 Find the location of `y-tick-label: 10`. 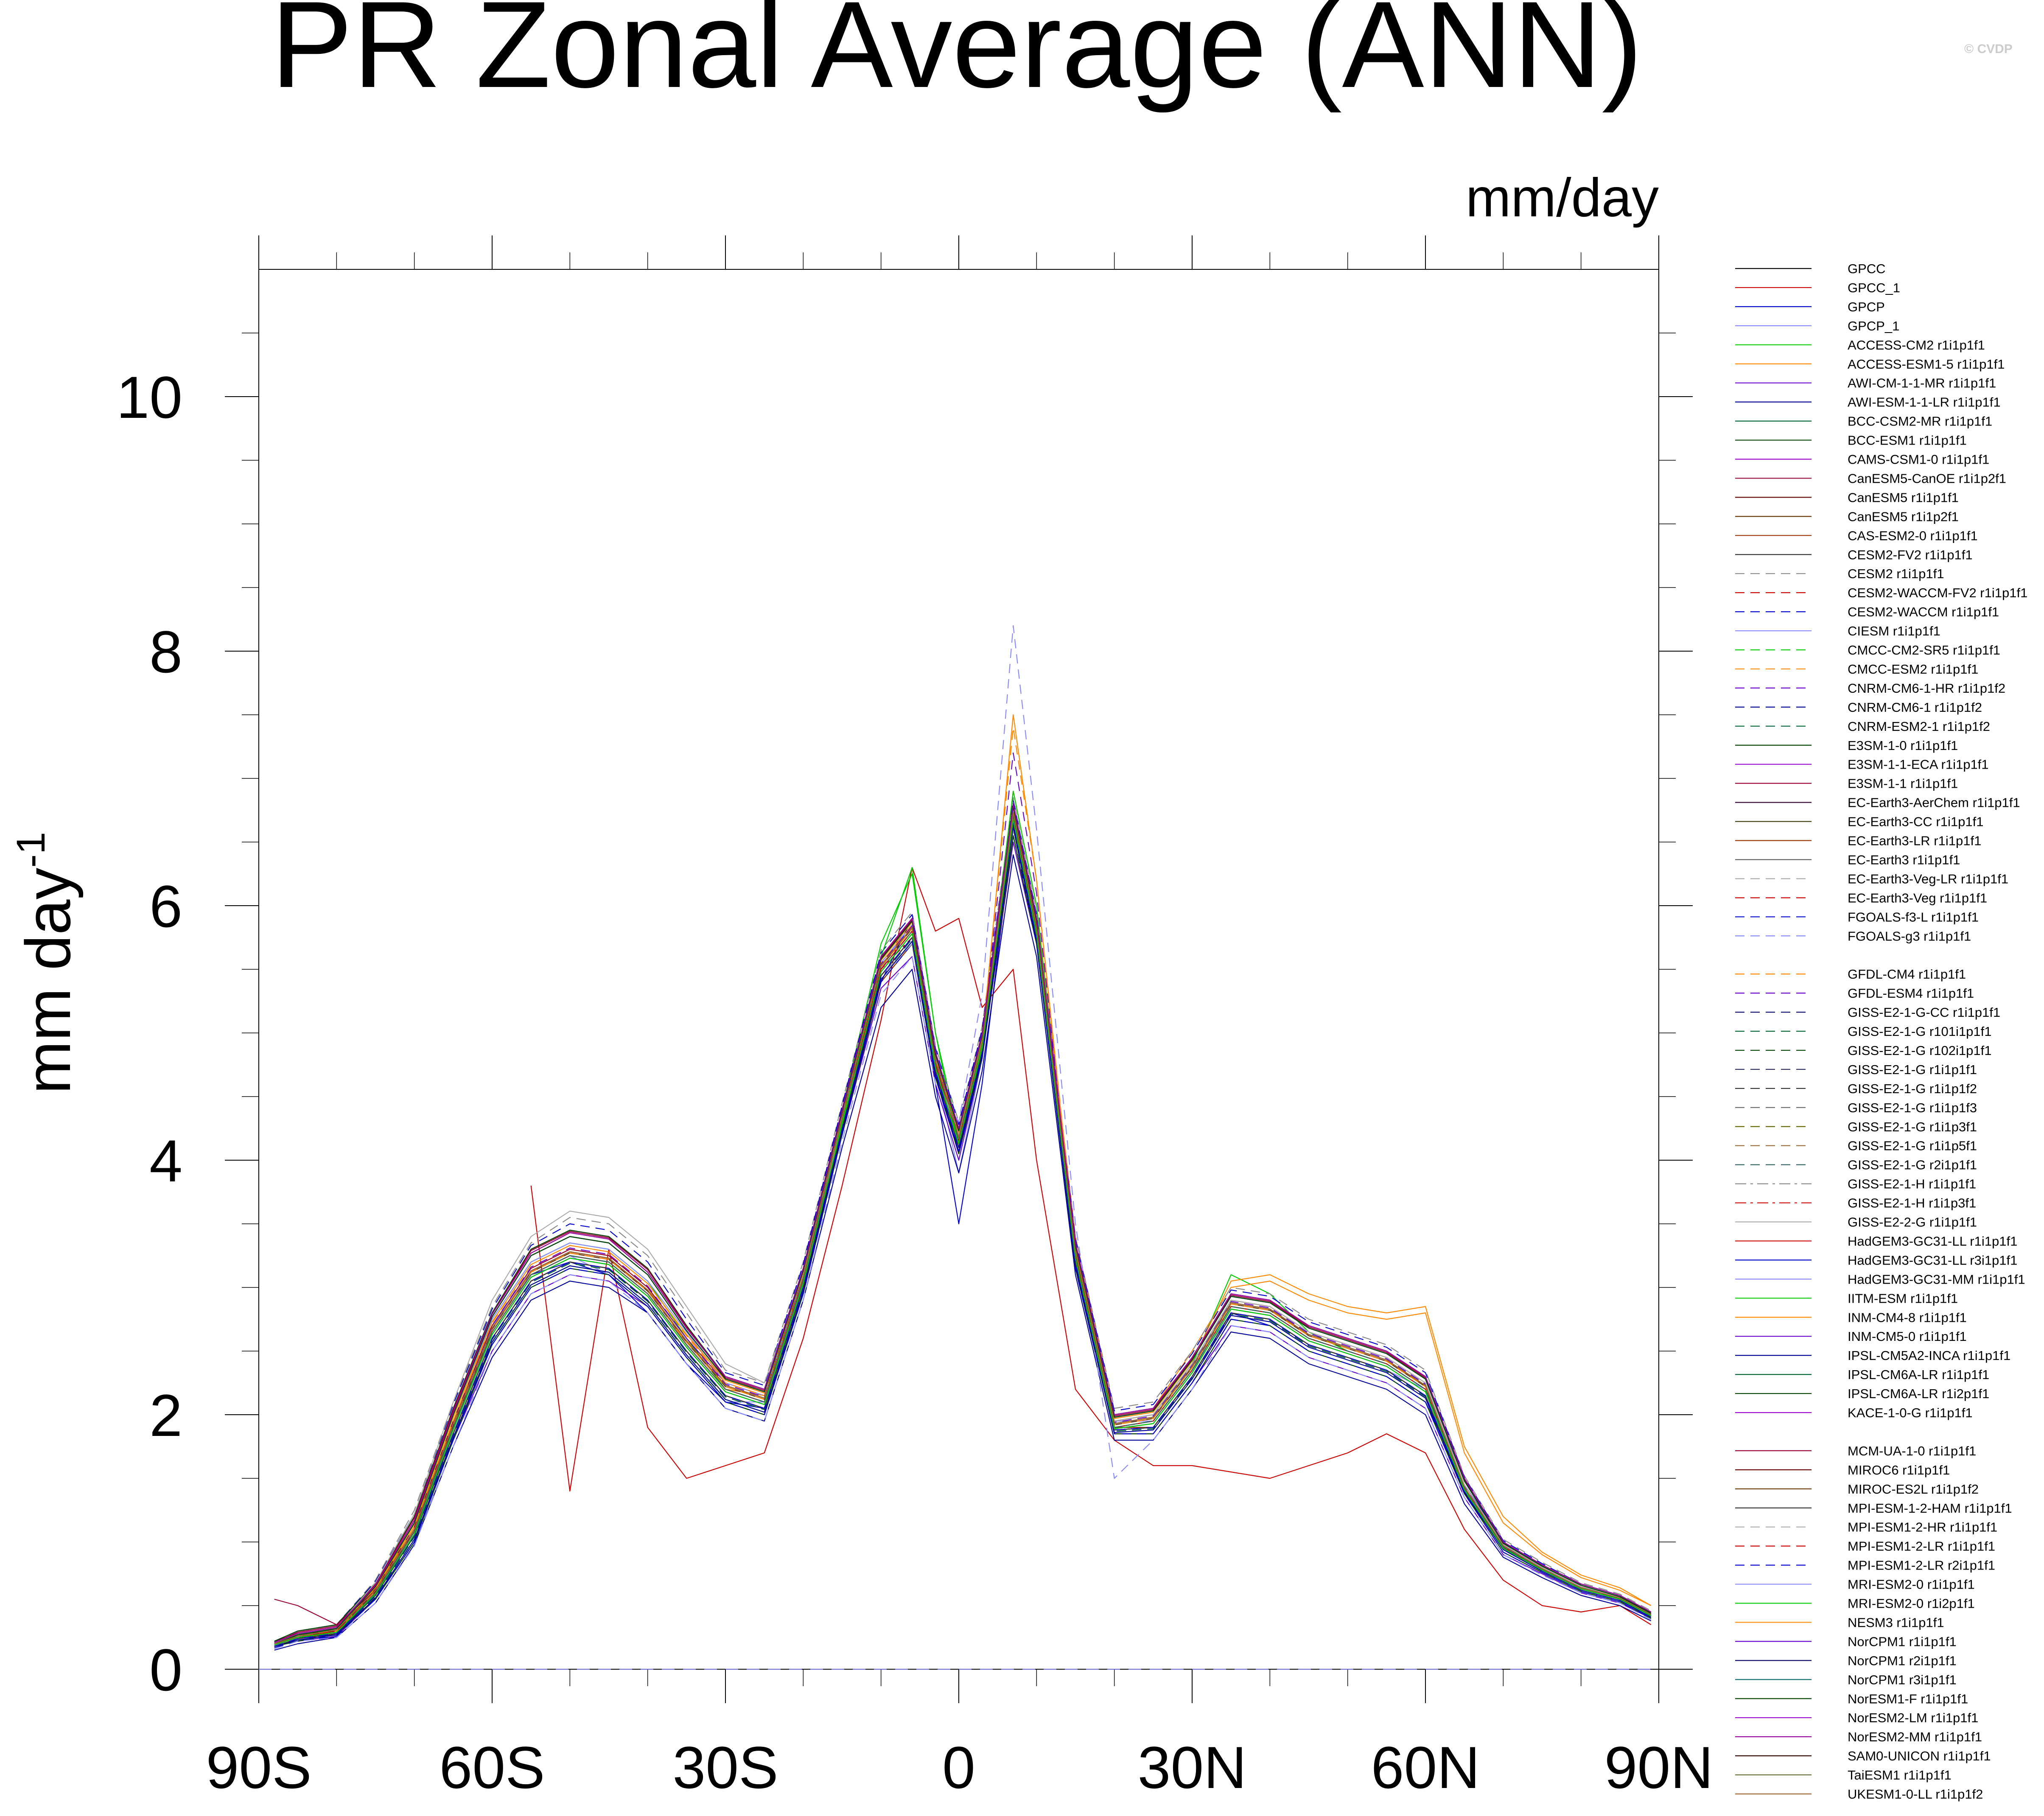

y-tick-label: 10 is located at coordinates (149, 397).